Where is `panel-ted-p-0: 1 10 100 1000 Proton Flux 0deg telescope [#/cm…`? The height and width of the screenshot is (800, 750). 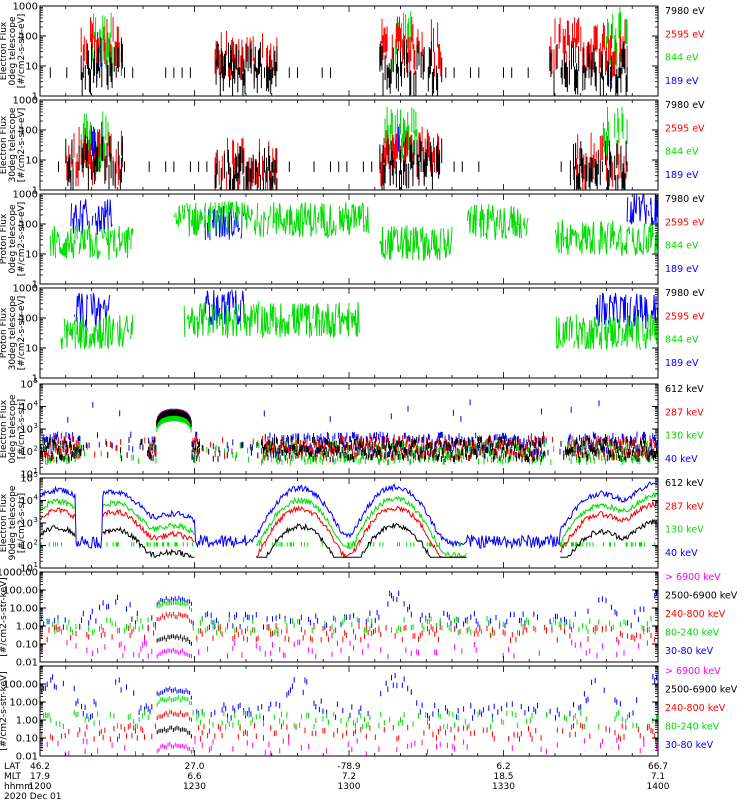 panel-ted-p-0: 1 10 100 1000 Proton Flux 0deg telescope [#/cm… is located at coordinates (352, 240).